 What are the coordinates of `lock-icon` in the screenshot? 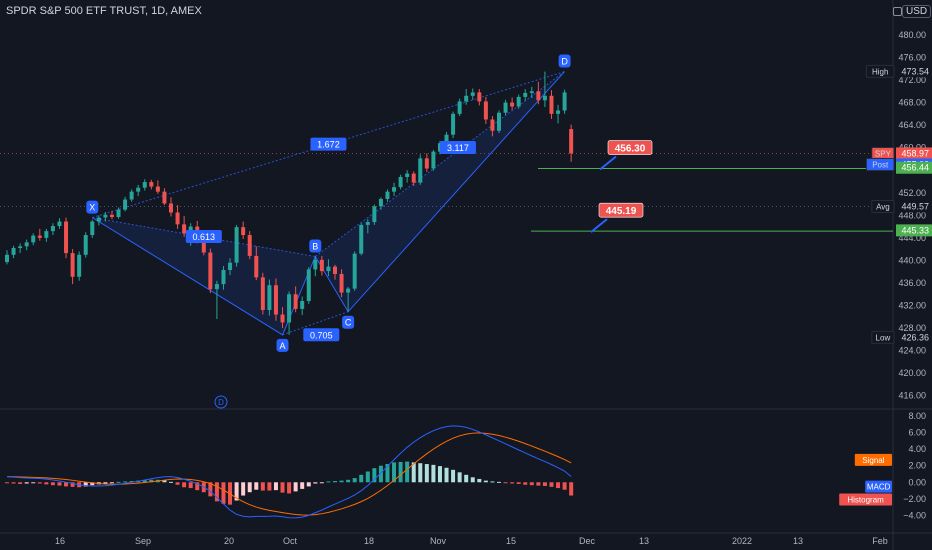 It's located at (897, 11).